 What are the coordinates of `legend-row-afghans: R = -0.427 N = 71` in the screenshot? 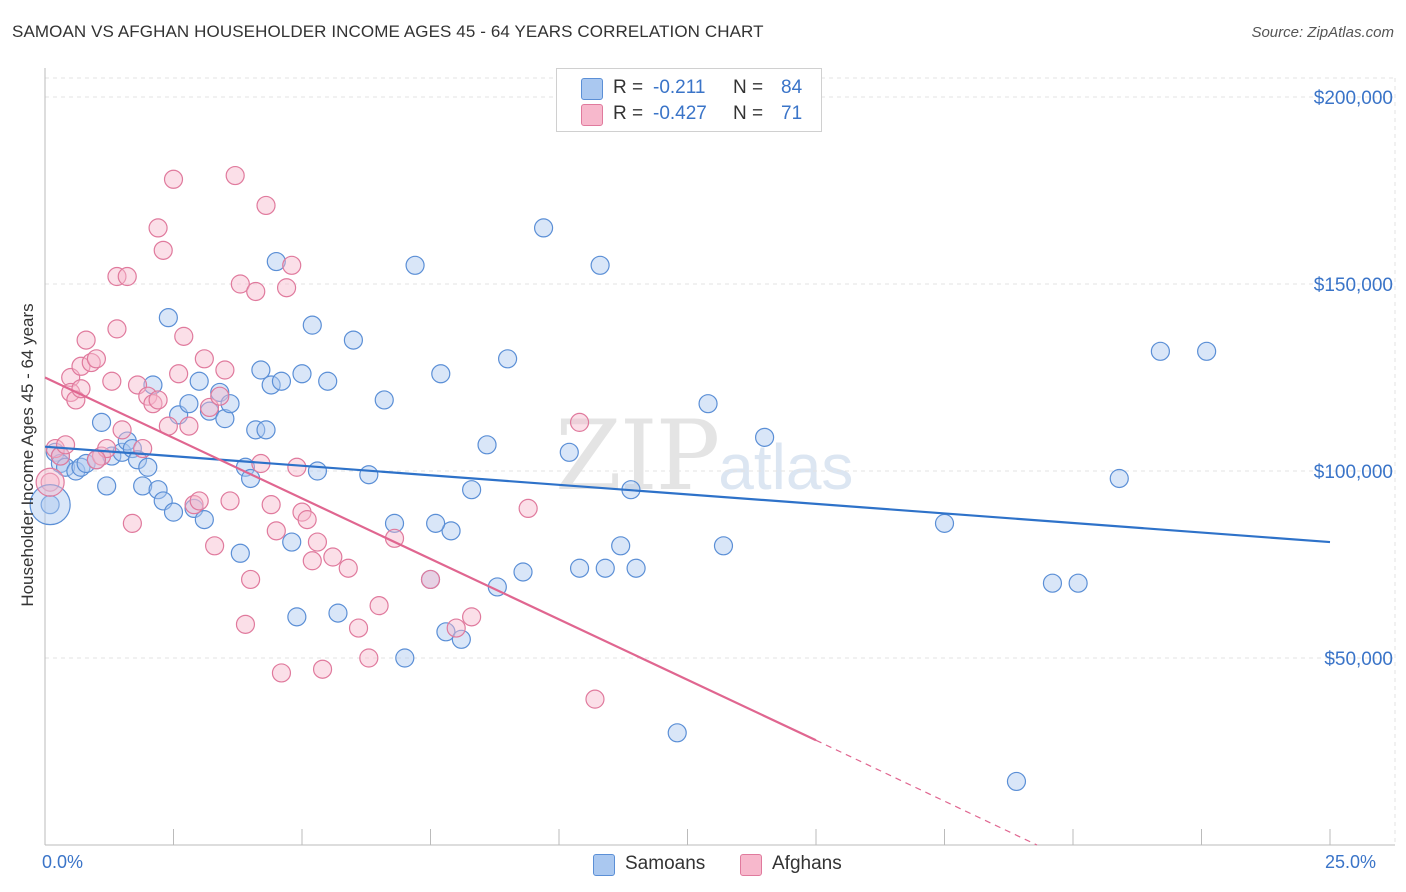 It's located at (691, 114).